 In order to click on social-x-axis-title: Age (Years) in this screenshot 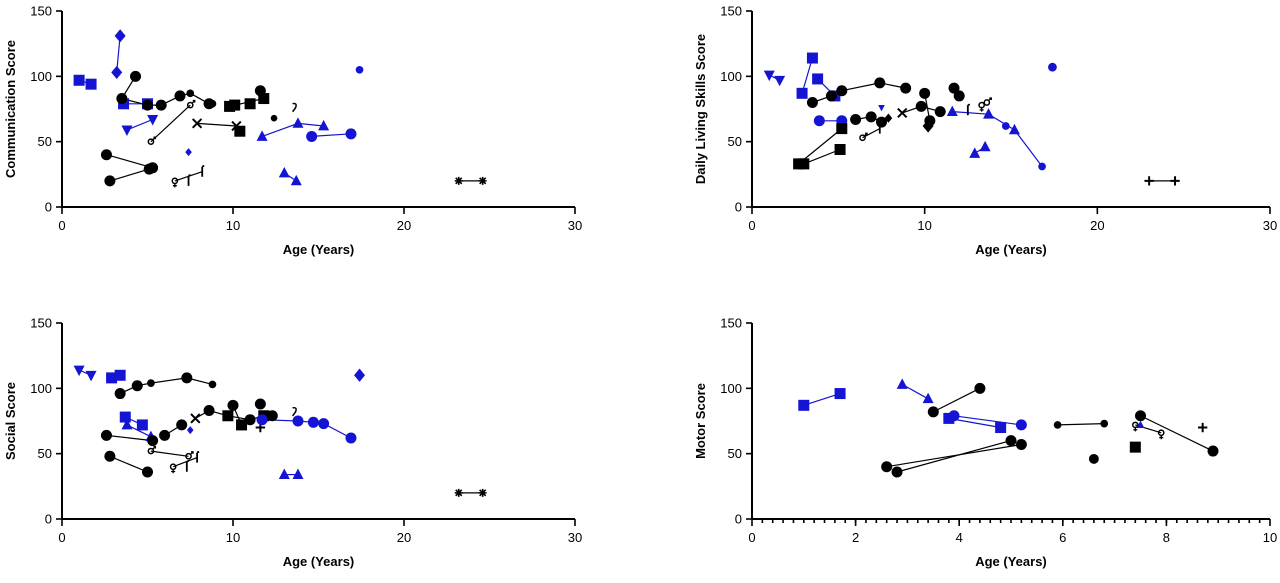, I will do `click(319, 561)`.